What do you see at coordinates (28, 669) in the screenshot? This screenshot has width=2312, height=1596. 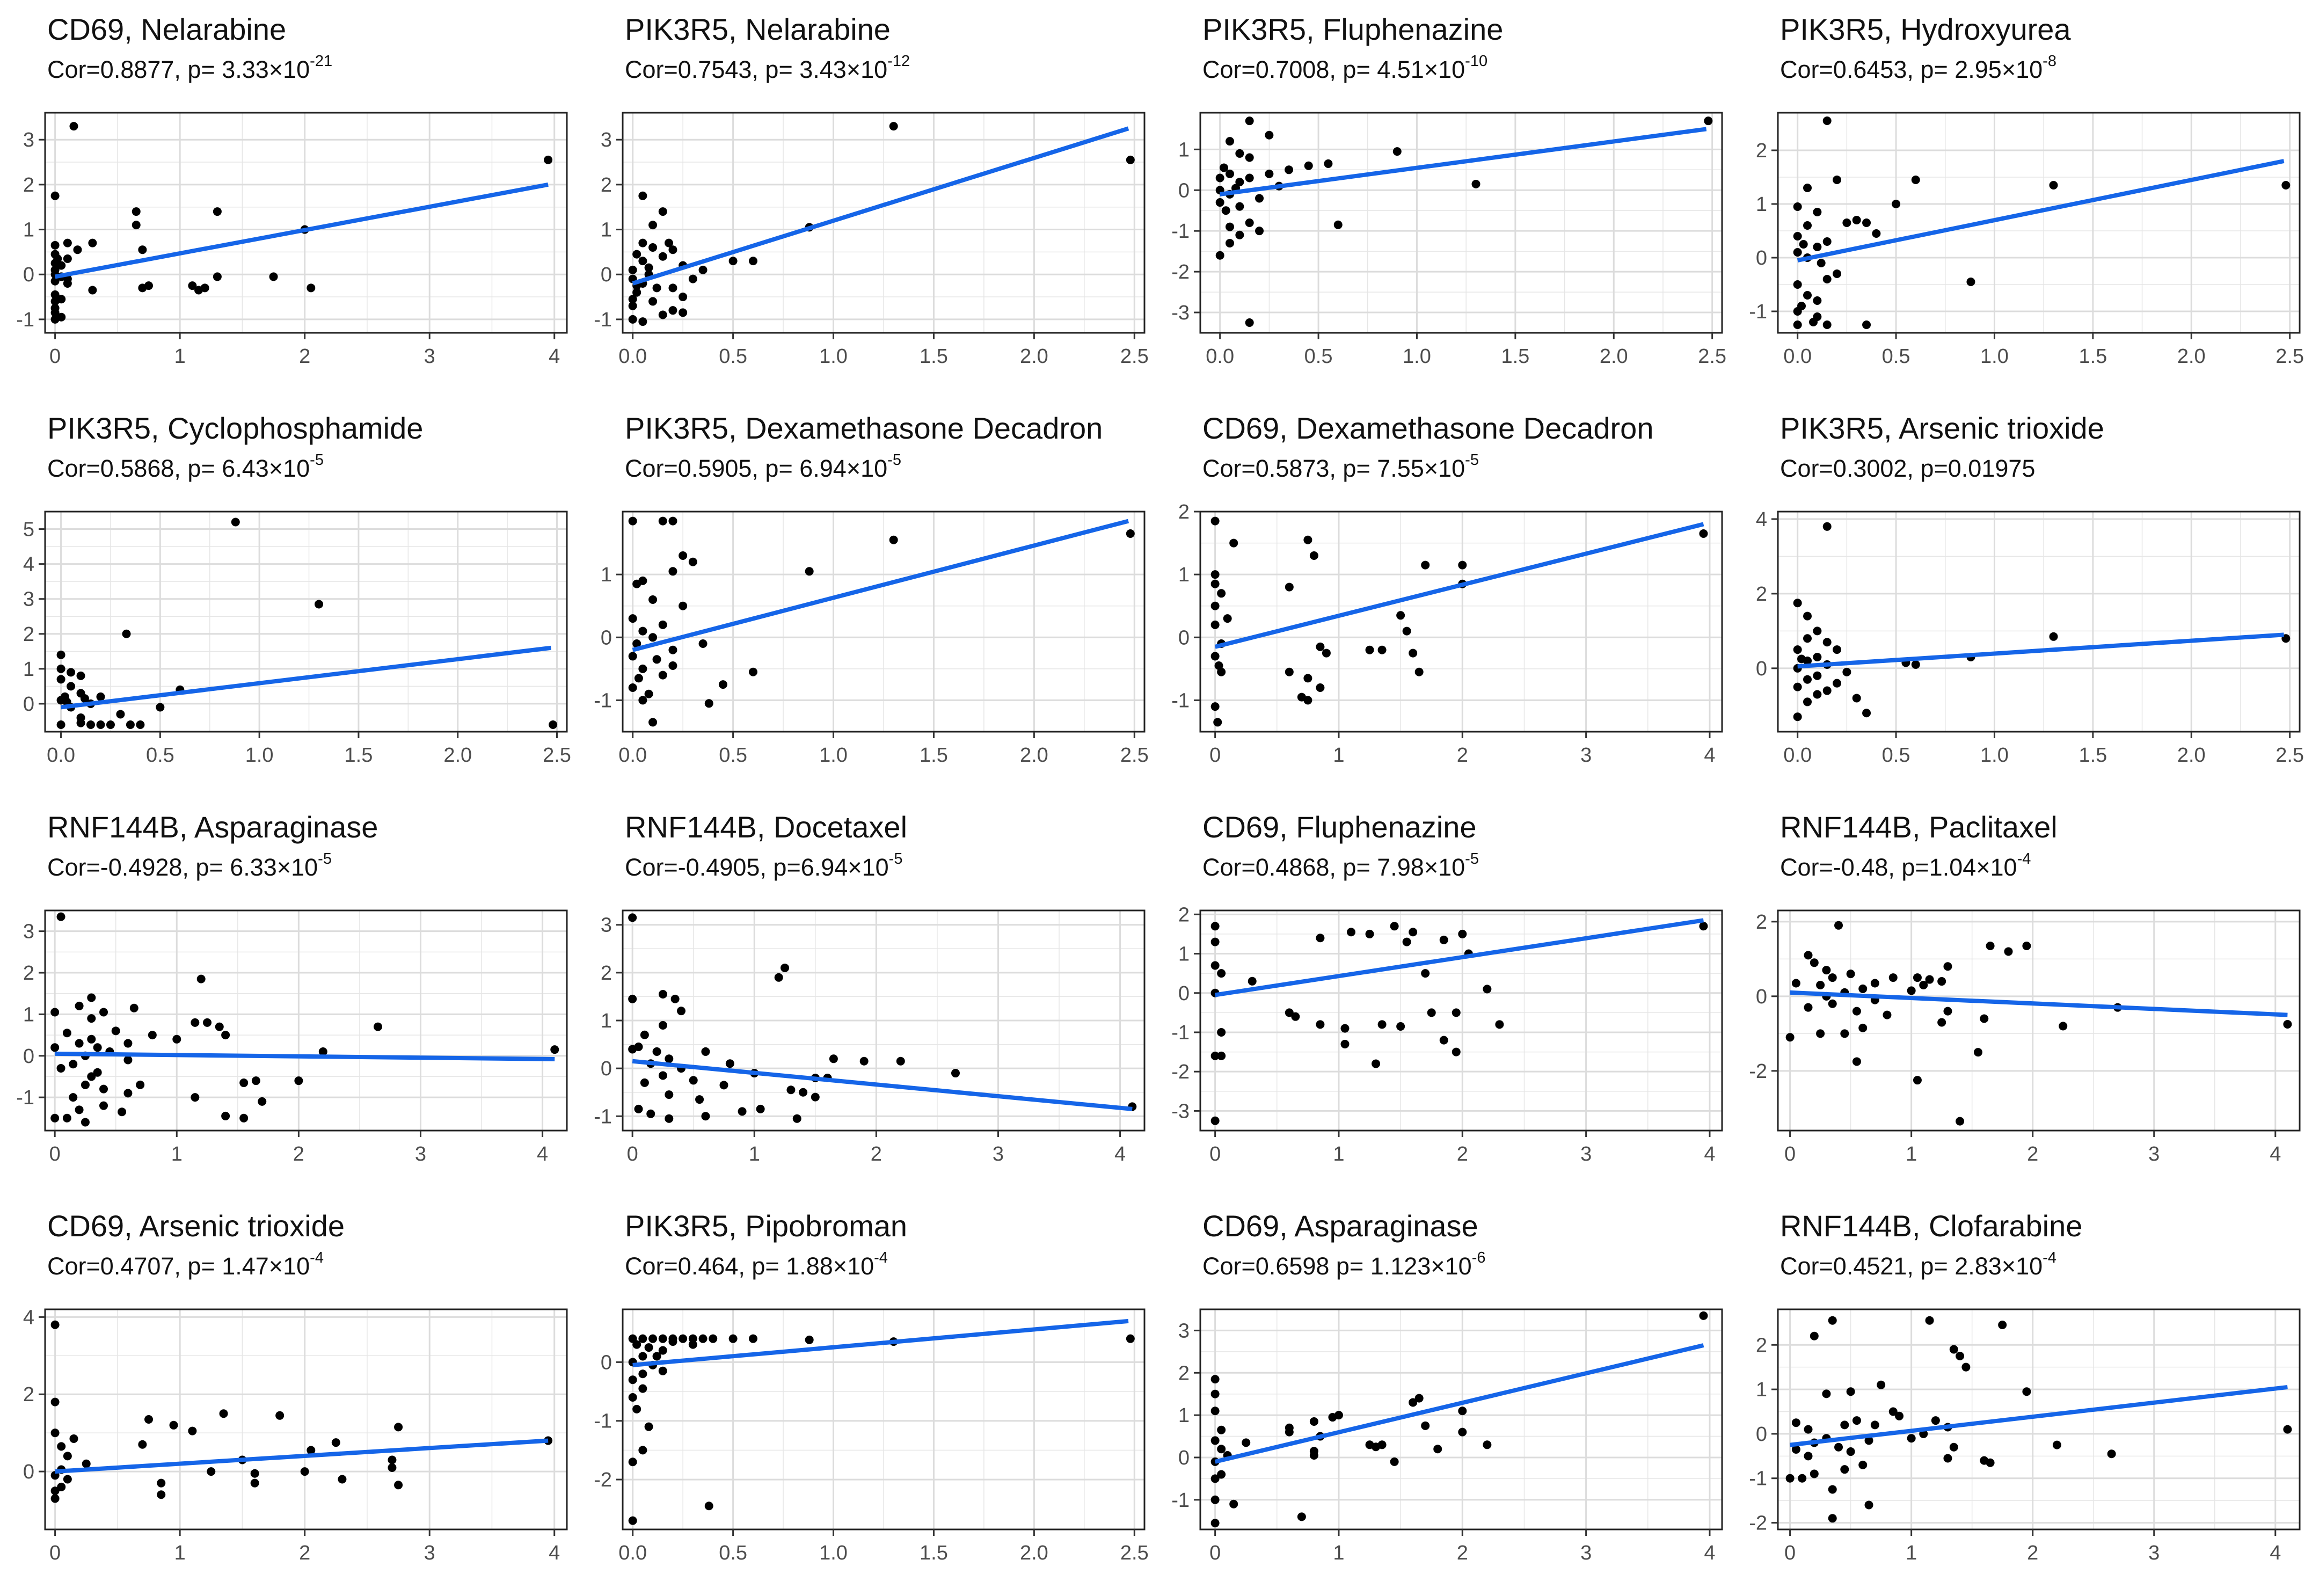 I see `y-tick-label: 1` at bounding box center [28, 669].